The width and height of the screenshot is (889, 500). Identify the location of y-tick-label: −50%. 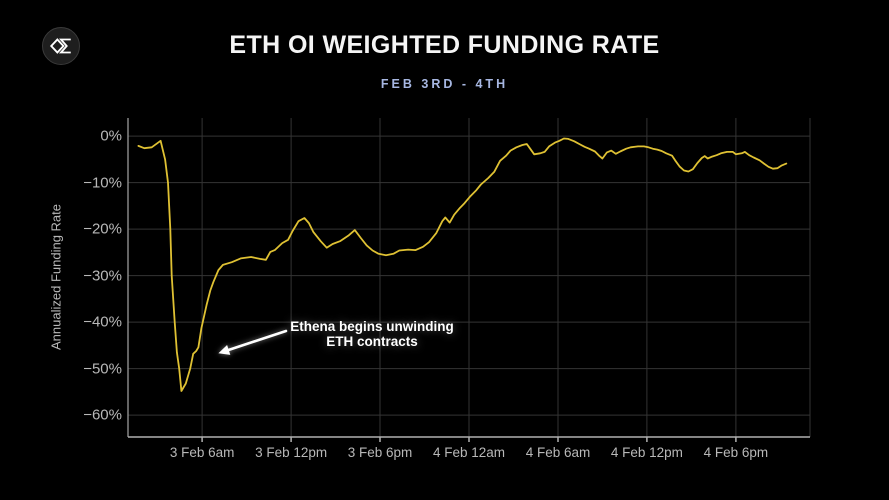
(102, 369).